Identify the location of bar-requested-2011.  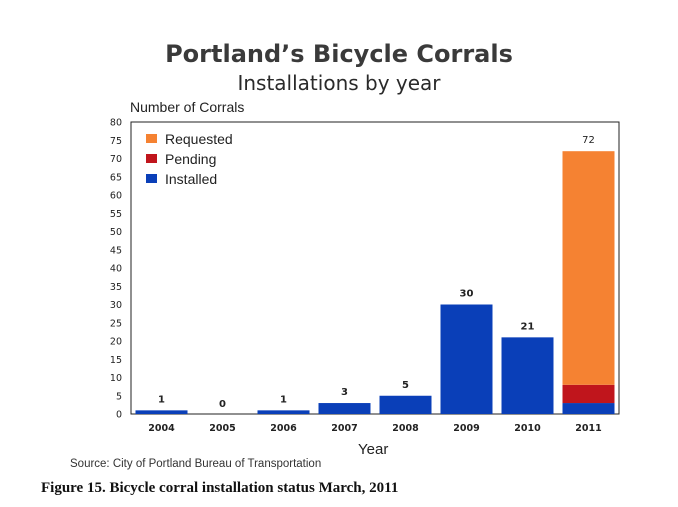
(588, 268).